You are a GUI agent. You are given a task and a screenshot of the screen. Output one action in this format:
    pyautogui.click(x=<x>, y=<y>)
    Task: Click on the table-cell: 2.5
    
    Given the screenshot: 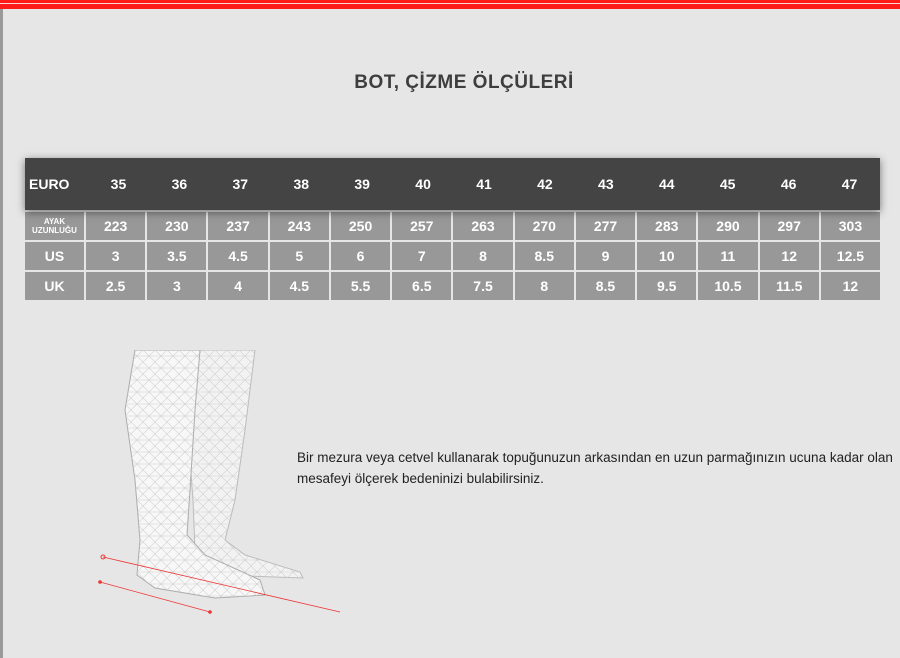 What is the action you would take?
    pyautogui.click(x=116, y=286)
    